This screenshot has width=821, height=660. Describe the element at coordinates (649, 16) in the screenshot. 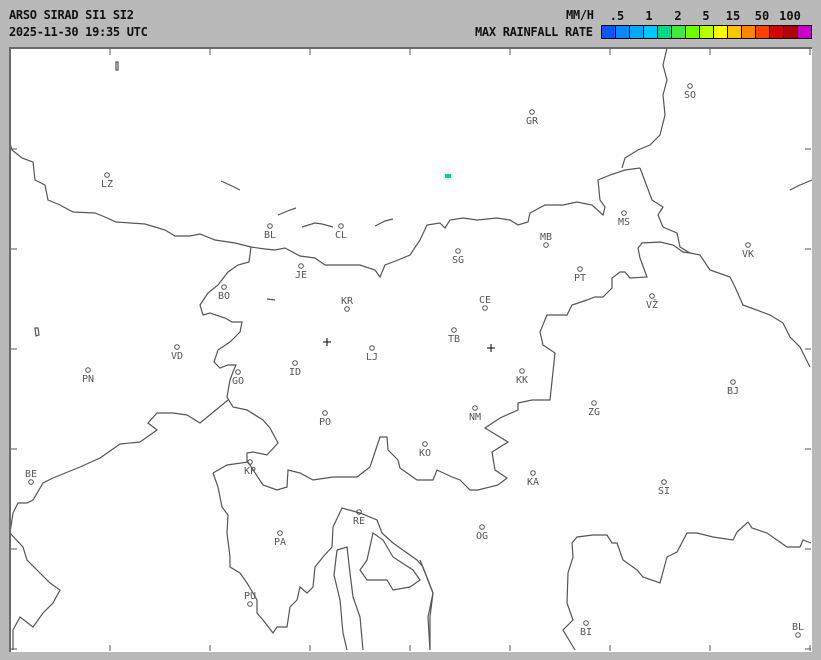

I see `legend-label: 1` at that location.